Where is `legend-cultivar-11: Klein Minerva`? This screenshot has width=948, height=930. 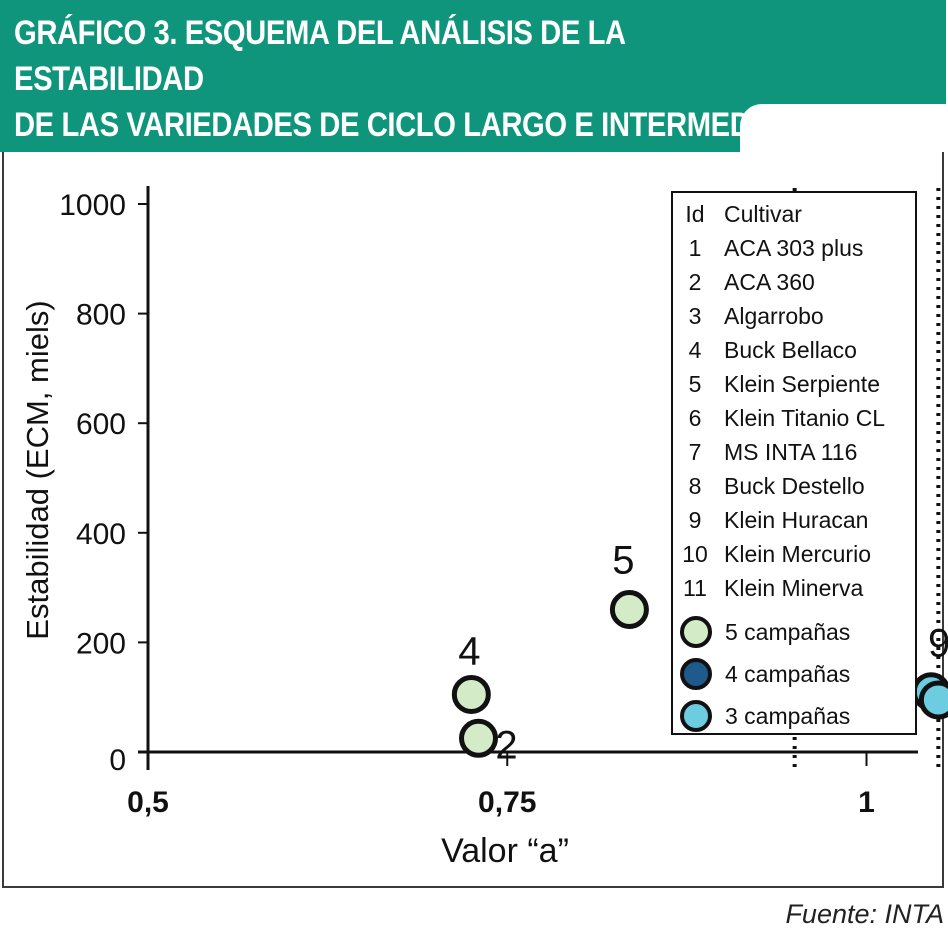
legend-cultivar-11: Klein Minerva is located at coordinates (794, 588).